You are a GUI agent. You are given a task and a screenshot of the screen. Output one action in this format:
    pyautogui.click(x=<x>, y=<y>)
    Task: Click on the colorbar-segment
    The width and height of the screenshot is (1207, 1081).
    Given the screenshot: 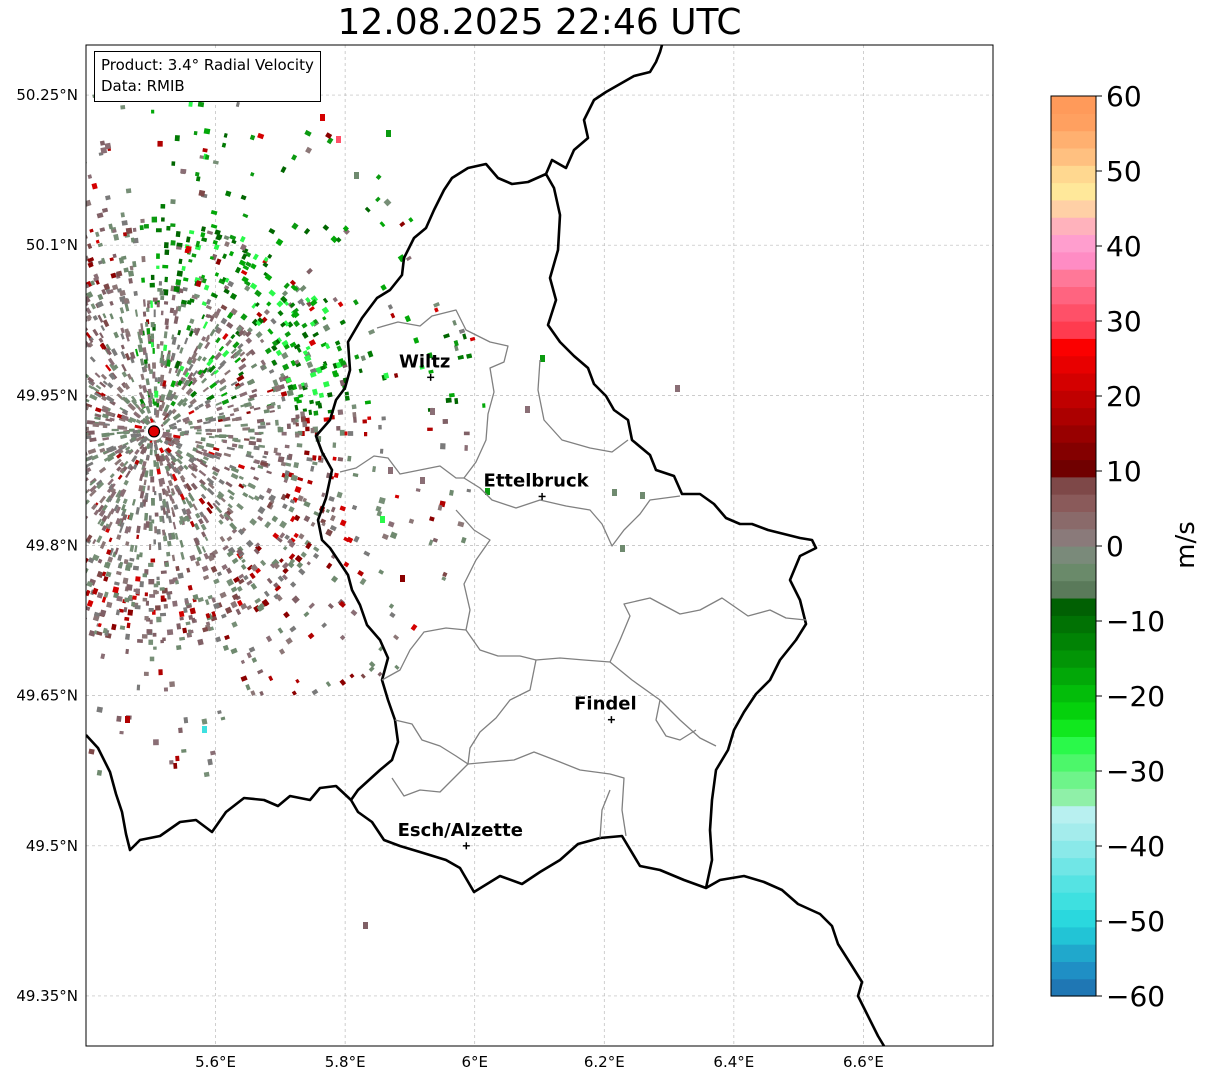 What is the action you would take?
    pyautogui.click(x=1073, y=658)
    